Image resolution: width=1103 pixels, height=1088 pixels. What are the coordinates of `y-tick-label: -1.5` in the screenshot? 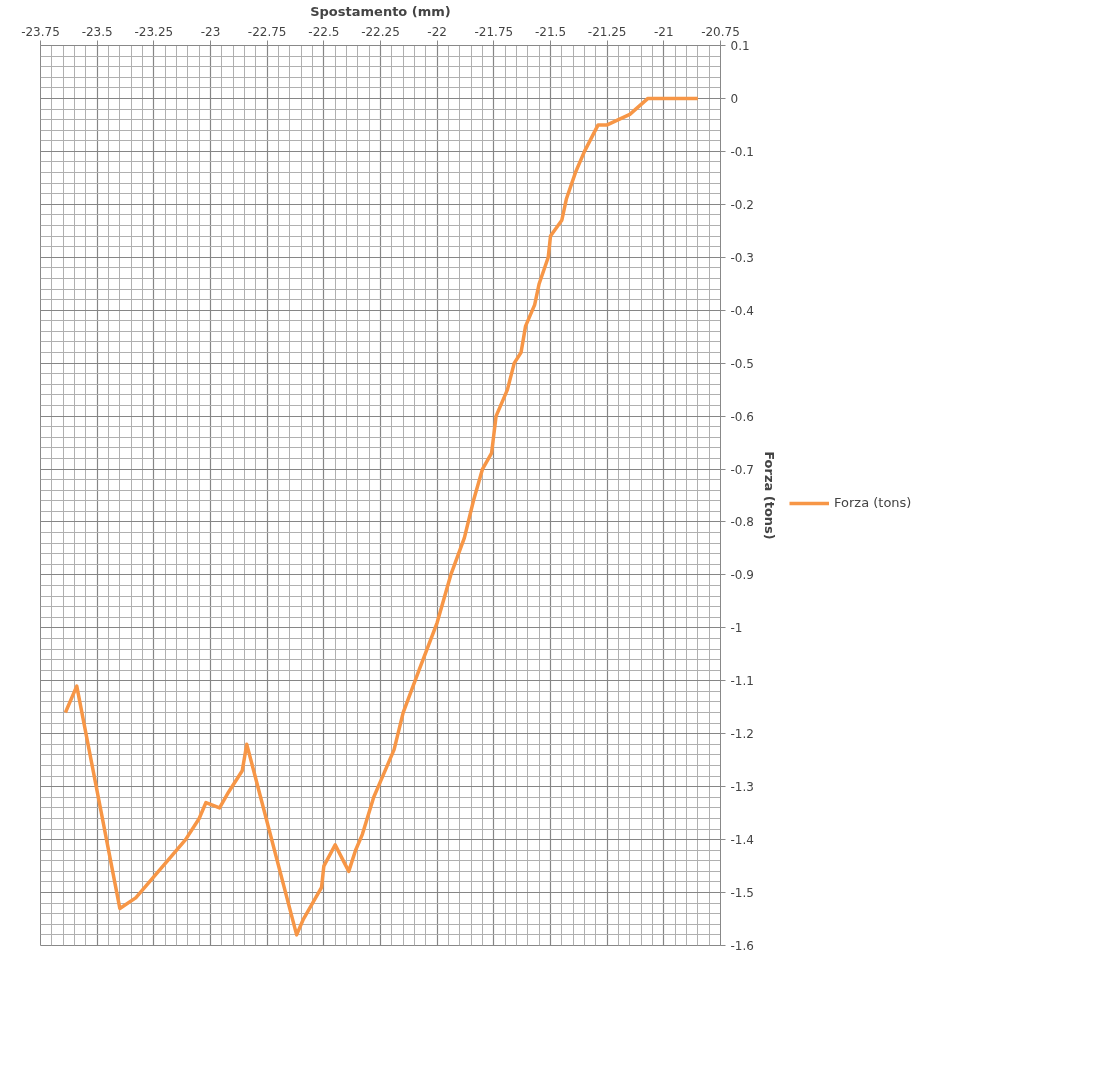 It's located at (742, 893).